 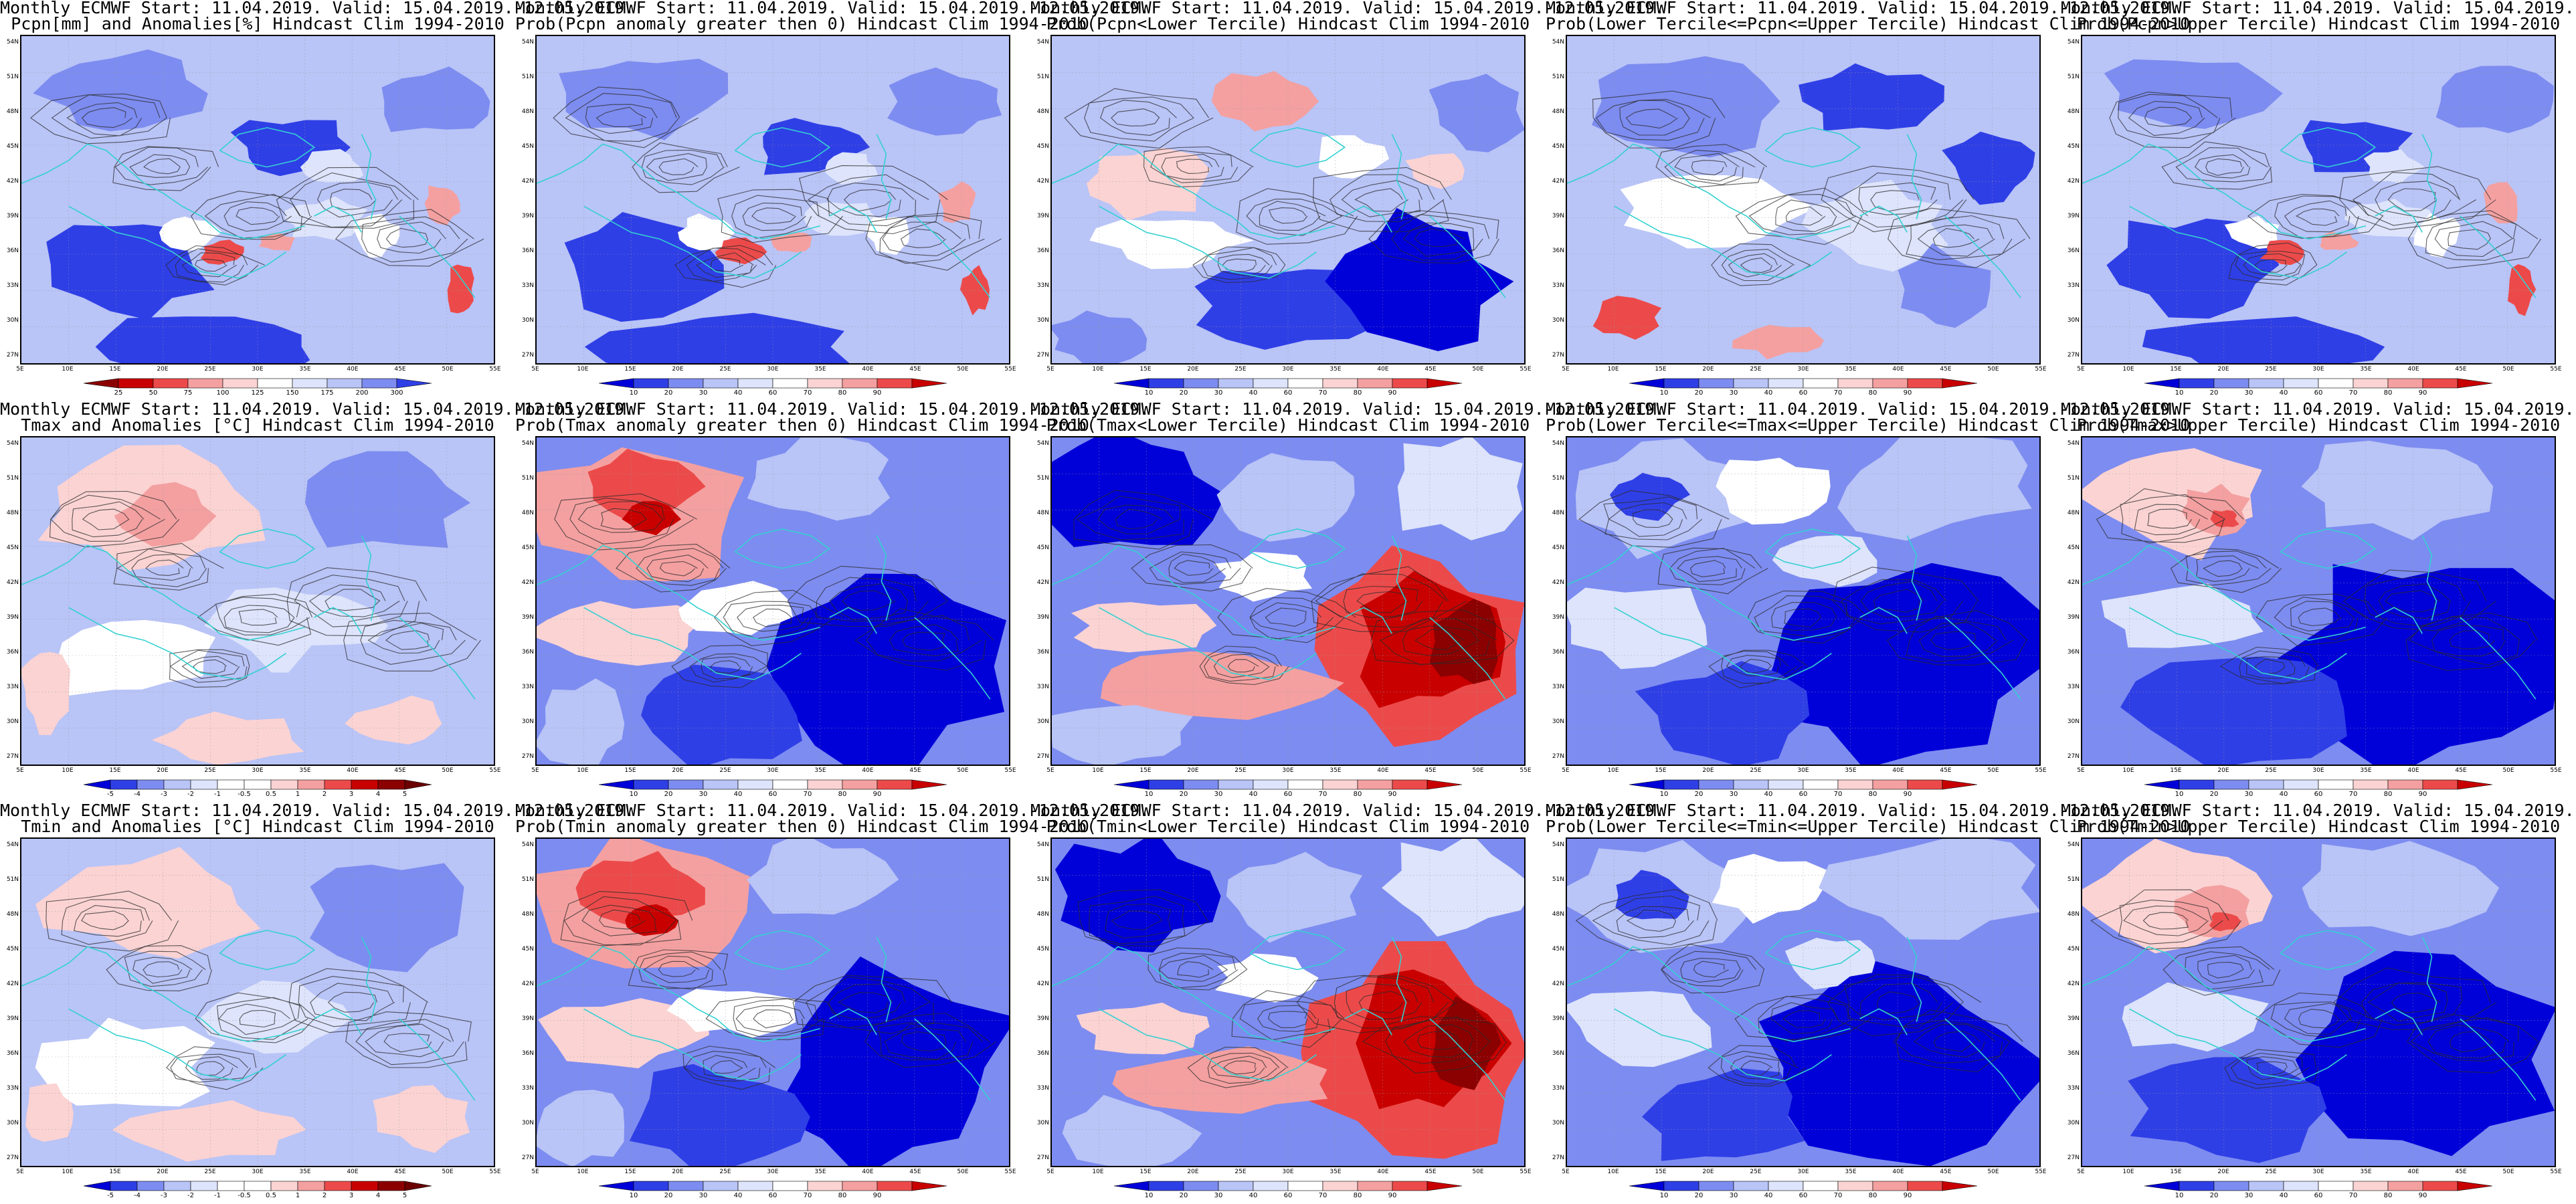 I want to click on lat-tick-label: 42N, so click(x=12, y=181).